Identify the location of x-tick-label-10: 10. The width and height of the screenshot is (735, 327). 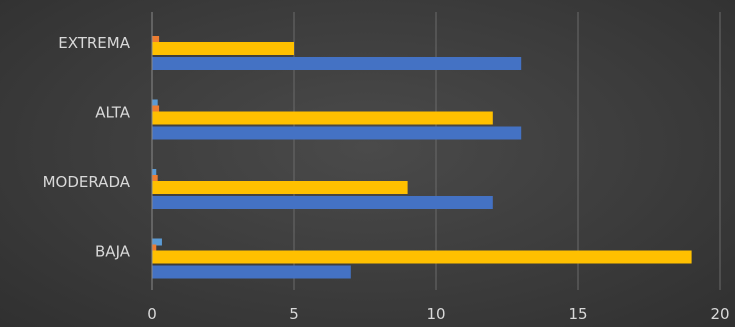
(435, 314).